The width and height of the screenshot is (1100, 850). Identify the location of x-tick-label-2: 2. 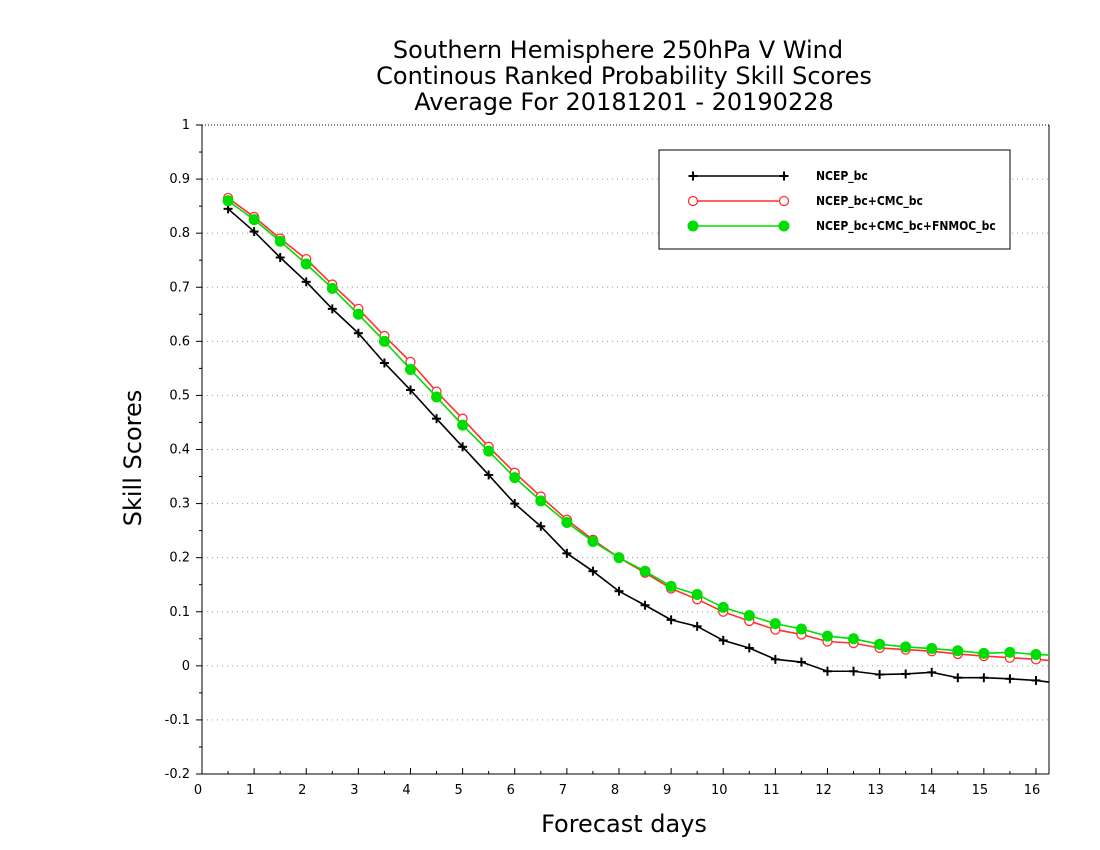
(302, 790).